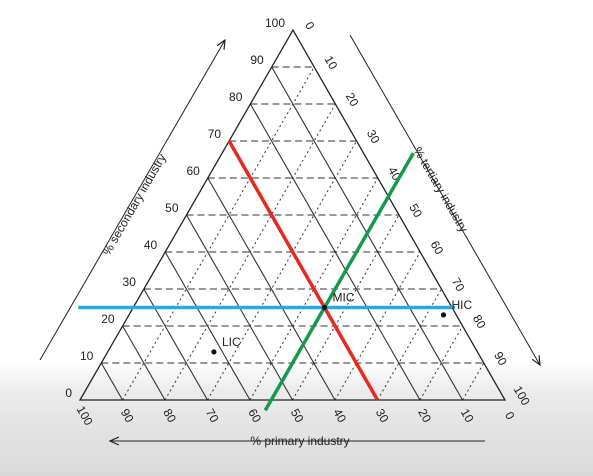 Image resolution: width=593 pixels, height=476 pixels. I want to click on point-label: MIC, so click(344, 298).